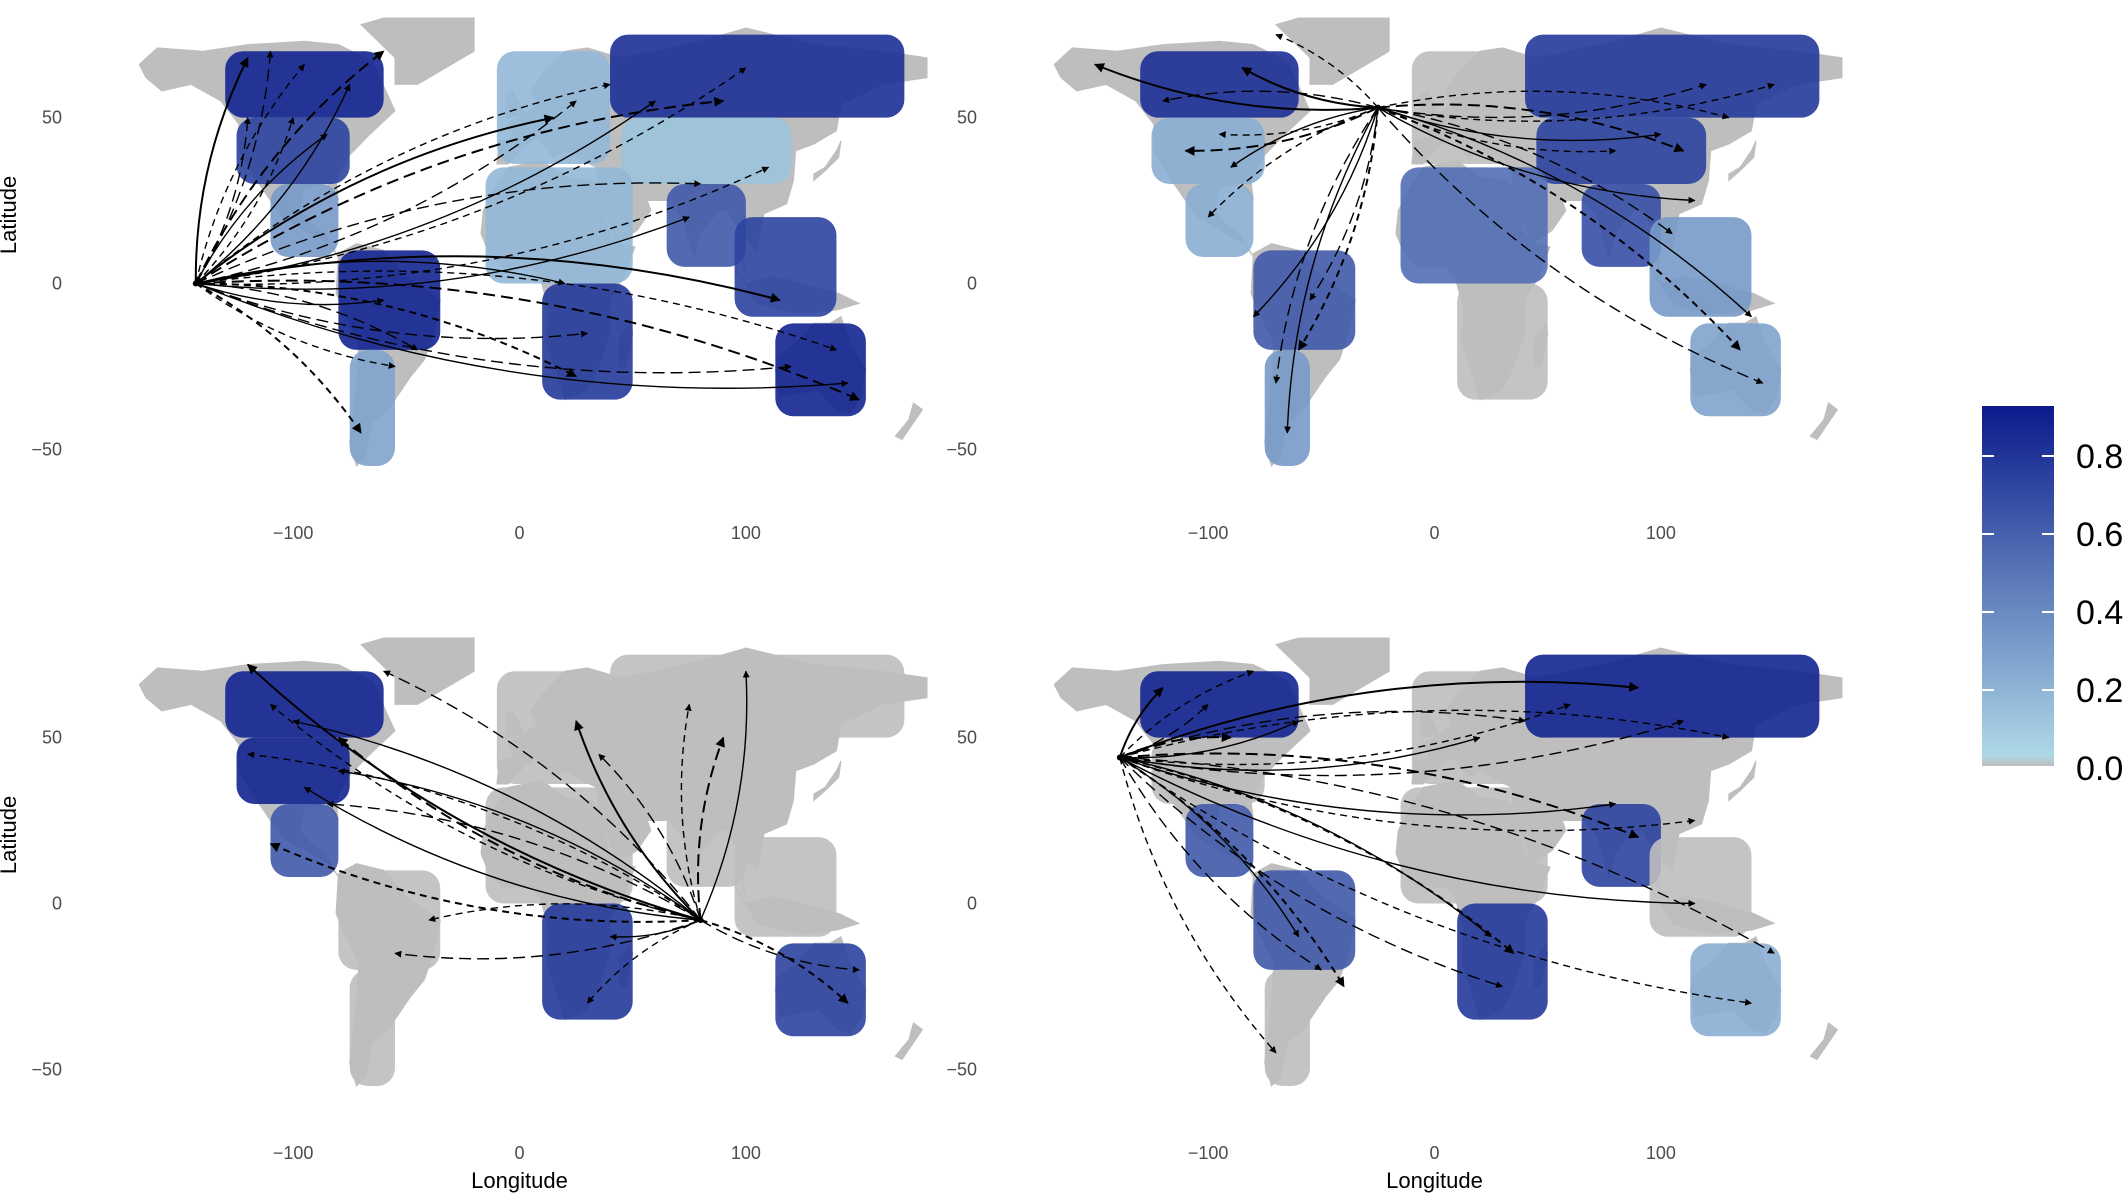 The image size is (2127, 1193). Describe the element at coordinates (10, 835) in the screenshot. I see `y-axis-title: Latitude` at that location.